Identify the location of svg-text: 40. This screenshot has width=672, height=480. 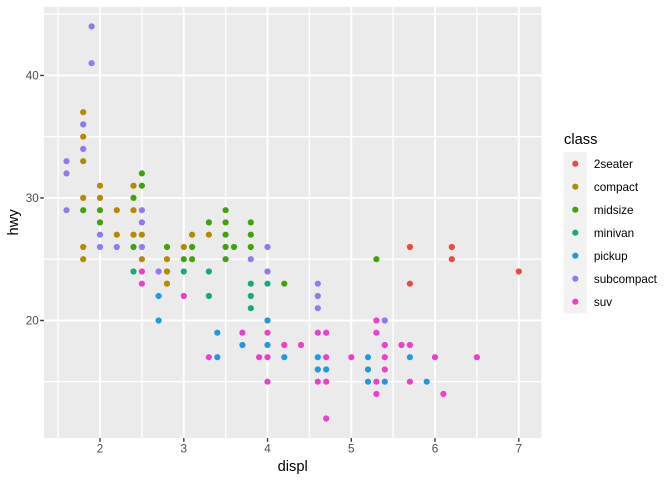
(33, 76).